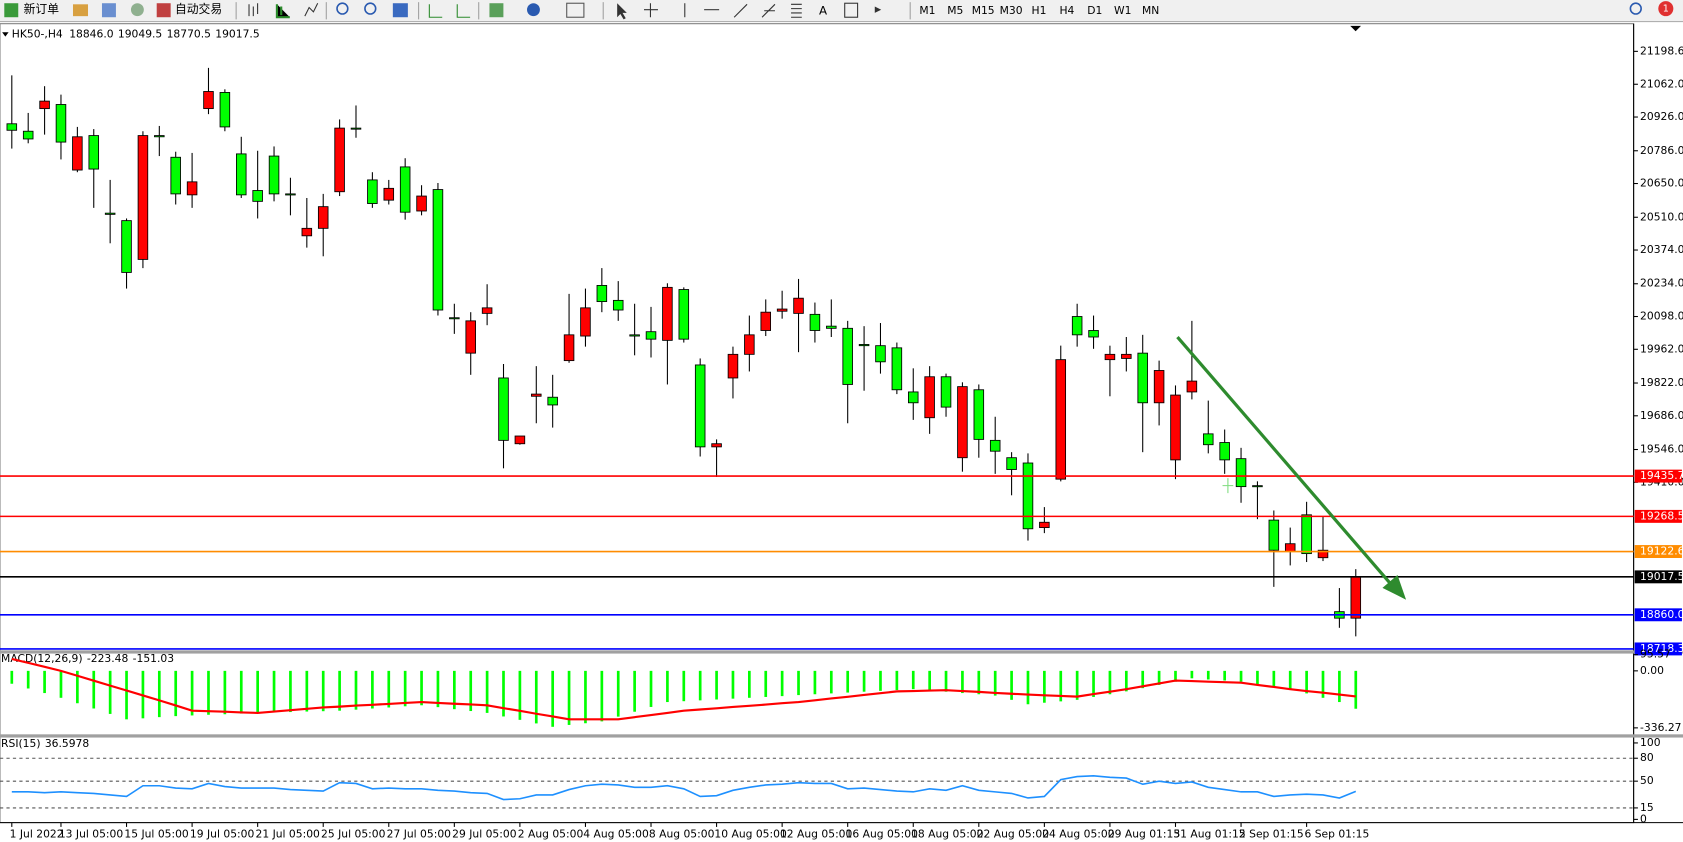  I want to click on cursor-button, so click(622, 11).